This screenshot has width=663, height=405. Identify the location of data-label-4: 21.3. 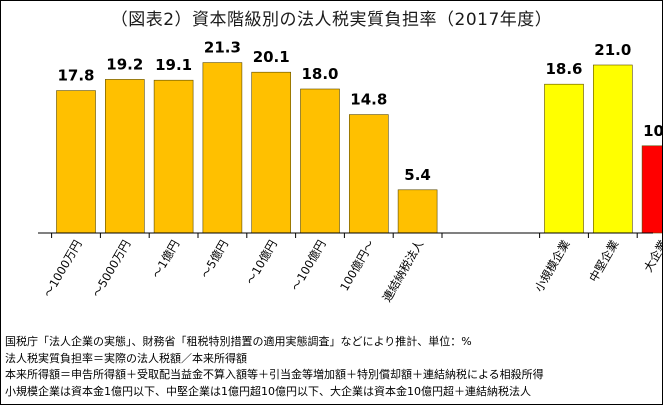
(222, 48).